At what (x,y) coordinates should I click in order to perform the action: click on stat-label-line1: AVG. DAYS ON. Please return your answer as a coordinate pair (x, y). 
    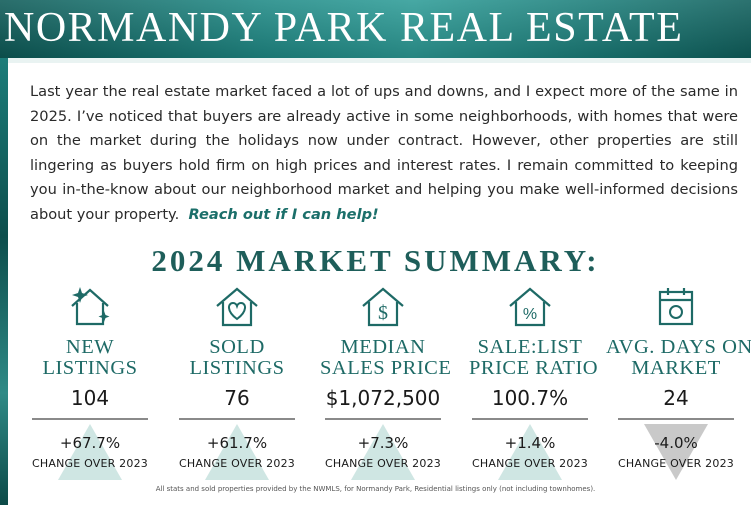
    Looking at the image, I should click on (678, 347).